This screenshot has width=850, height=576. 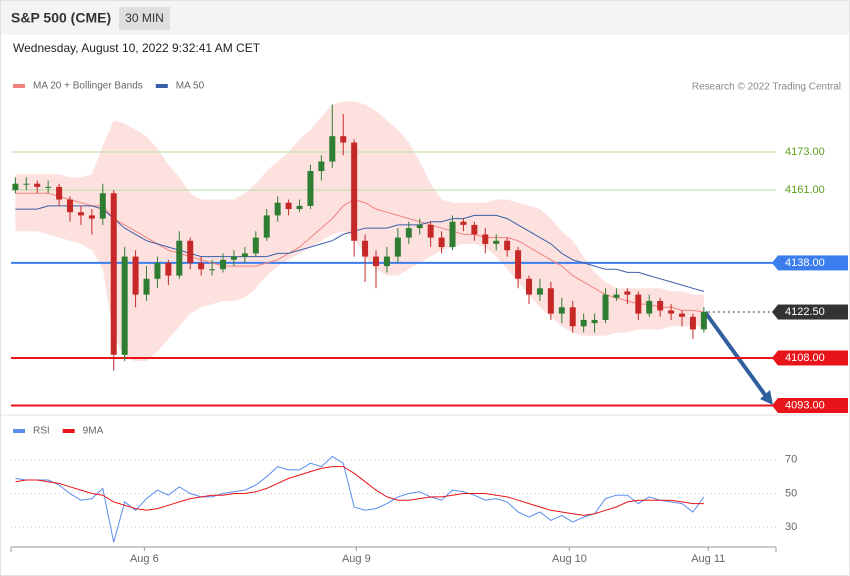 What do you see at coordinates (791, 527) in the screenshot?
I see `y-tick-label: 30` at bounding box center [791, 527].